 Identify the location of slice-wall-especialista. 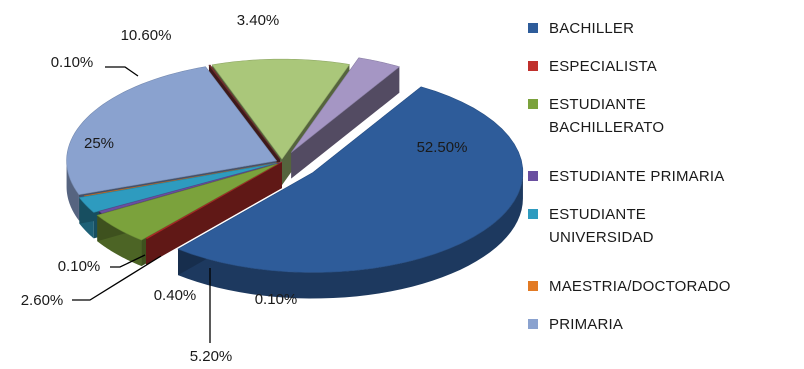
(214, 213).